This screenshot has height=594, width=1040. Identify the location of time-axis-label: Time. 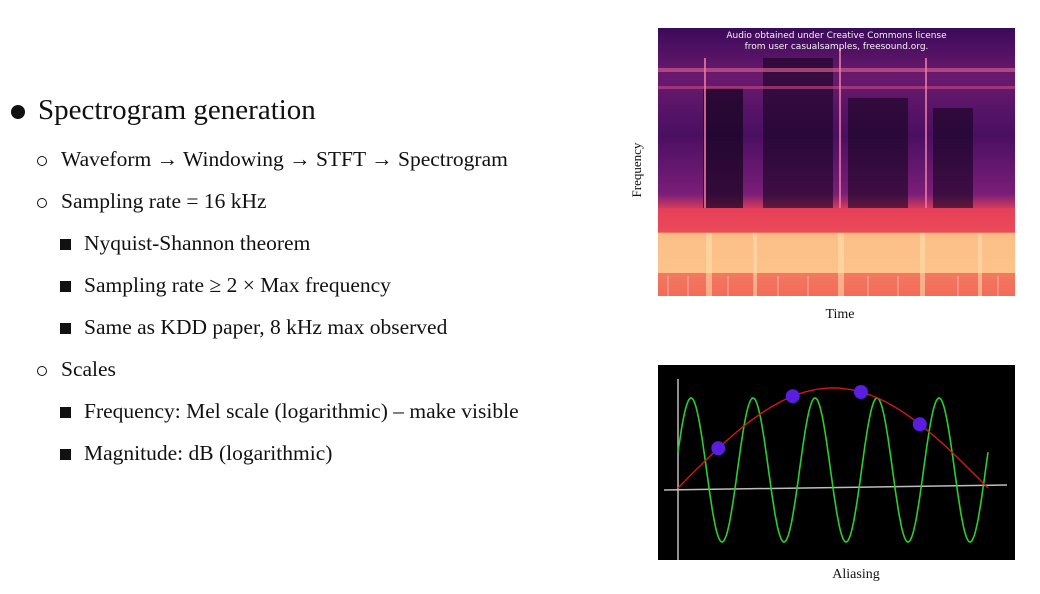
(840, 314).